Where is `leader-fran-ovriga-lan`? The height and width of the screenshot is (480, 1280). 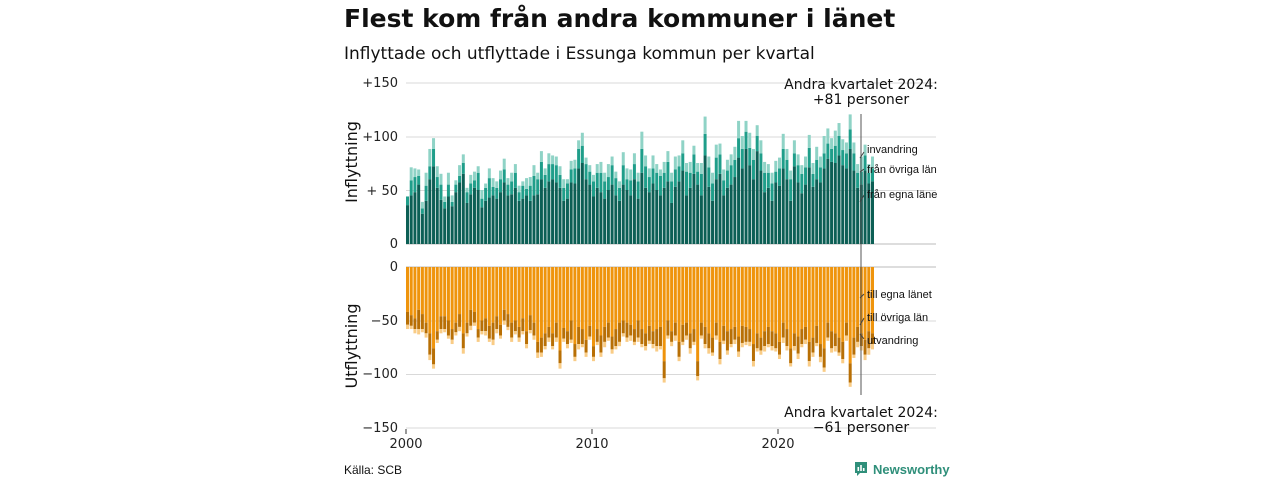
leader-fran-ovriga-lan is located at coordinates (862, 170).